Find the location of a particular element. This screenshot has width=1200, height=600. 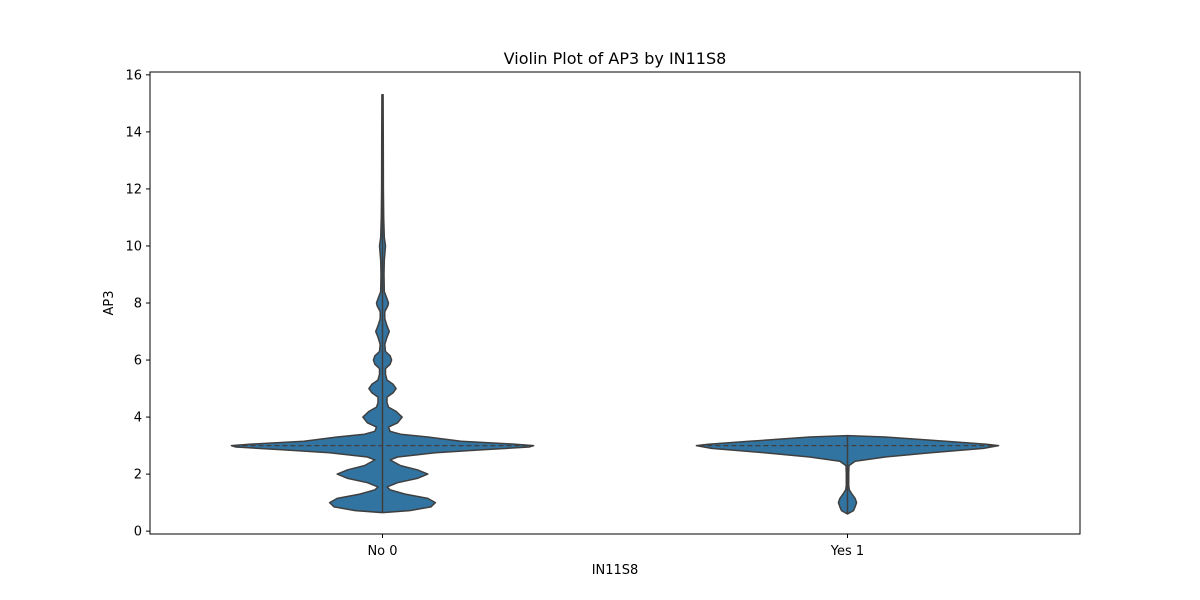

y-tick-label: 14 is located at coordinates (133, 132).